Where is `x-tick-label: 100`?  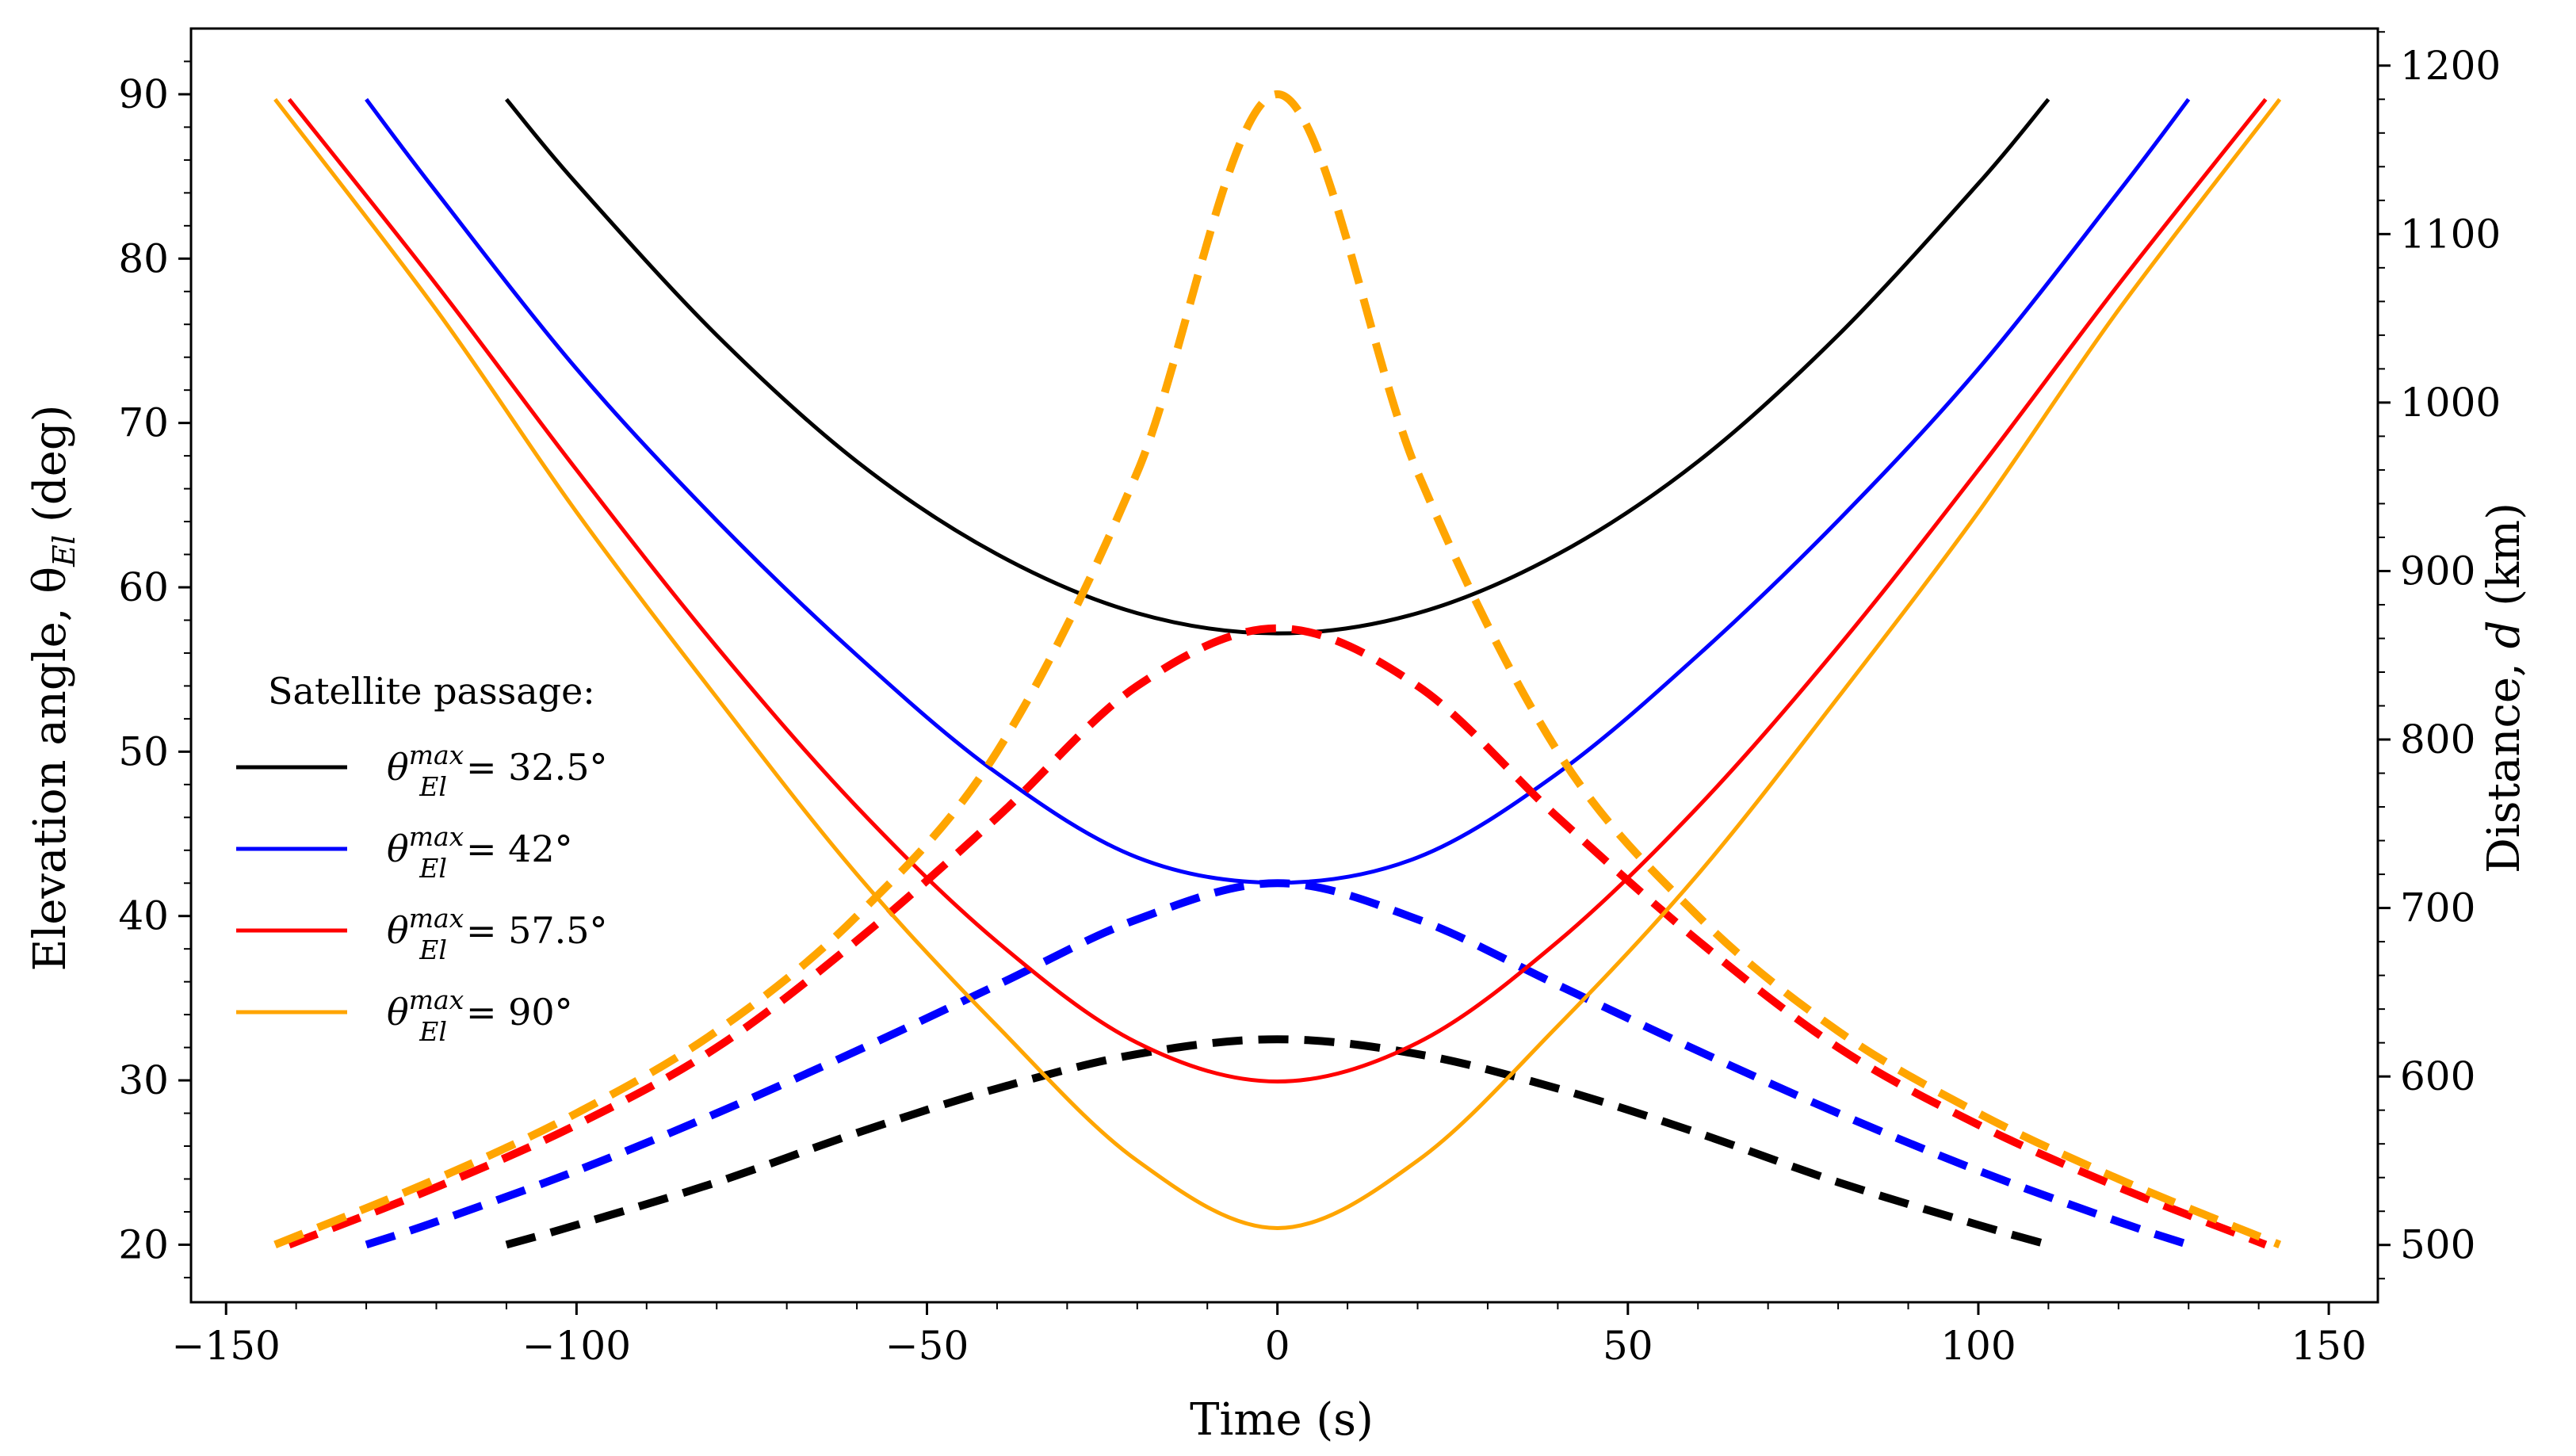
x-tick-label: 100 is located at coordinates (1978, 1346).